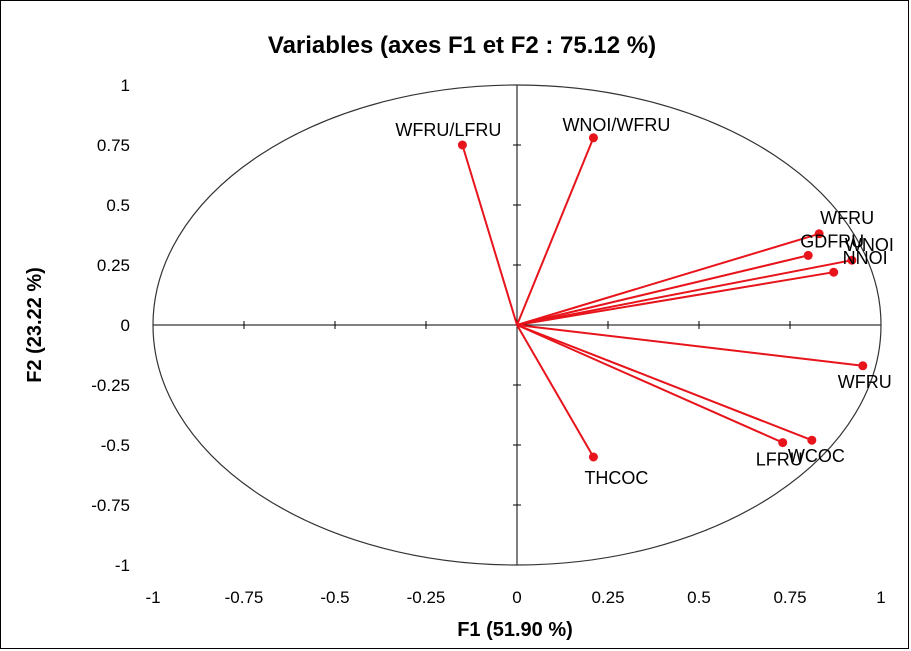 This screenshot has width=911, height=651. Describe the element at coordinates (115, 445) in the screenshot. I see `y-tick-label: -0.5` at that location.